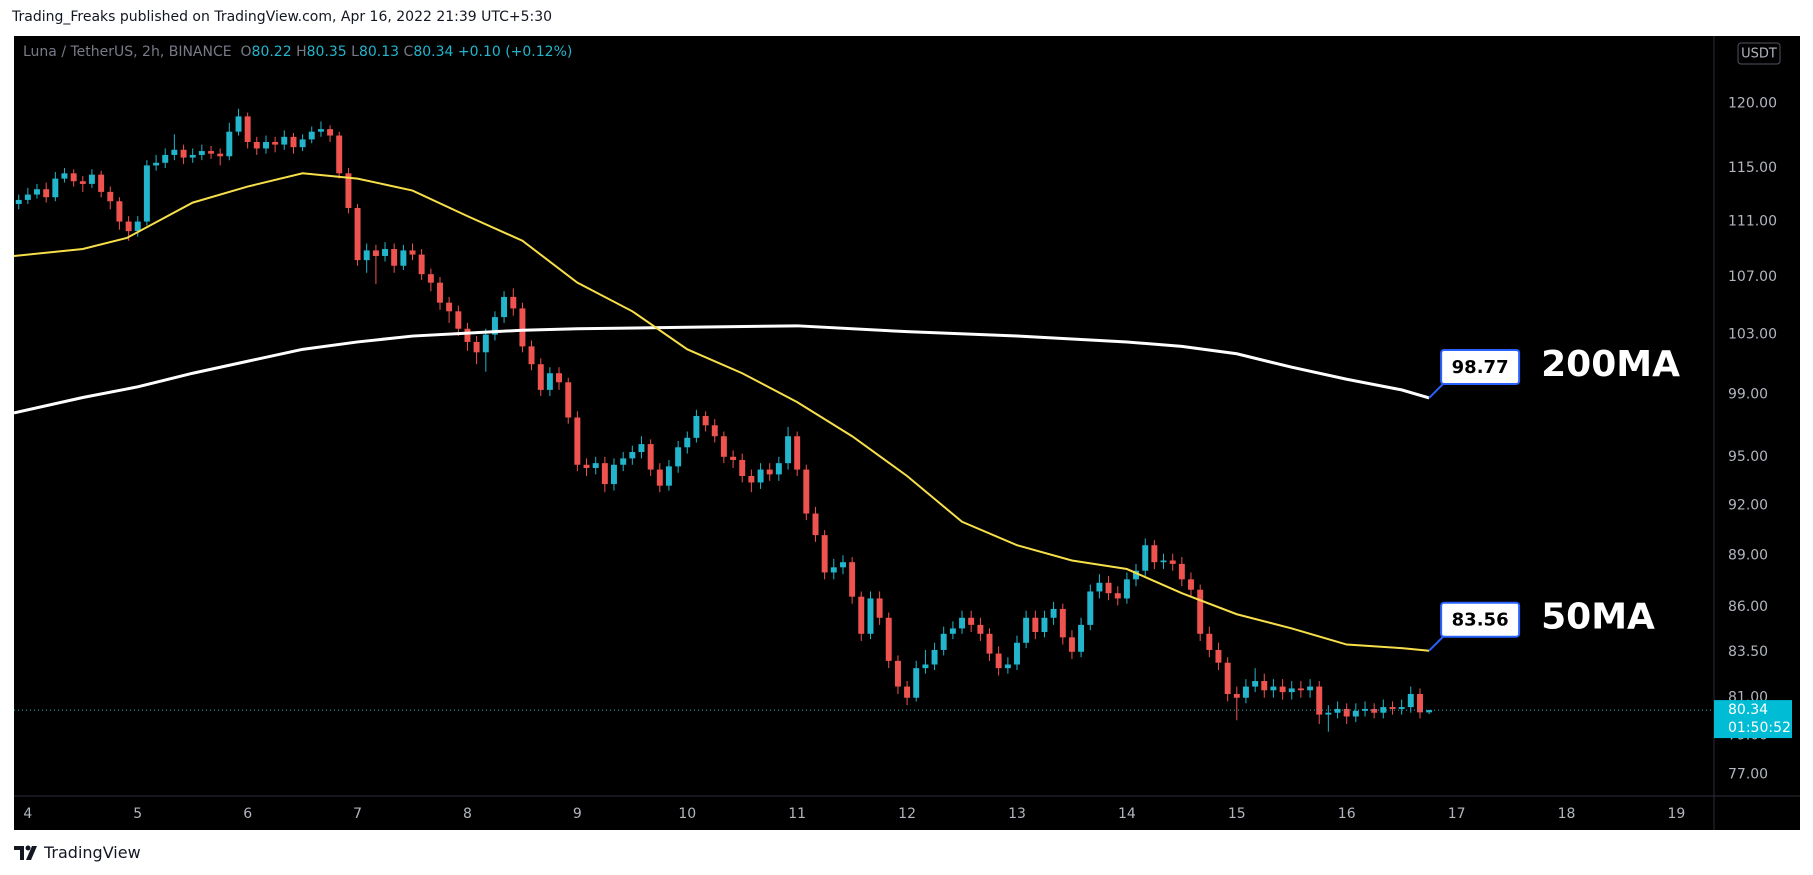 The height and width of the screenshot is (875, 1813). I want to click on x-tick-label: 10, so click(687, 814).